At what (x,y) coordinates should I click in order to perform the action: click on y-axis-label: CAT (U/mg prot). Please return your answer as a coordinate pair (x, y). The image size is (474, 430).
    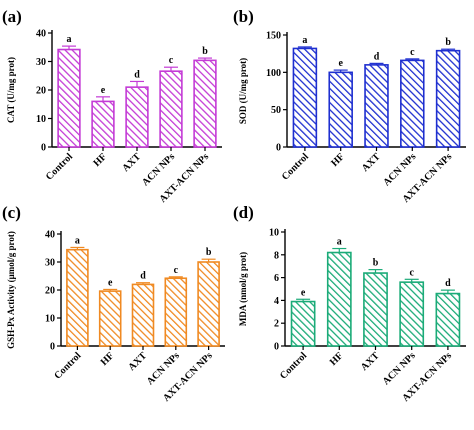
    Looking at the image, I should click on (11, 90).